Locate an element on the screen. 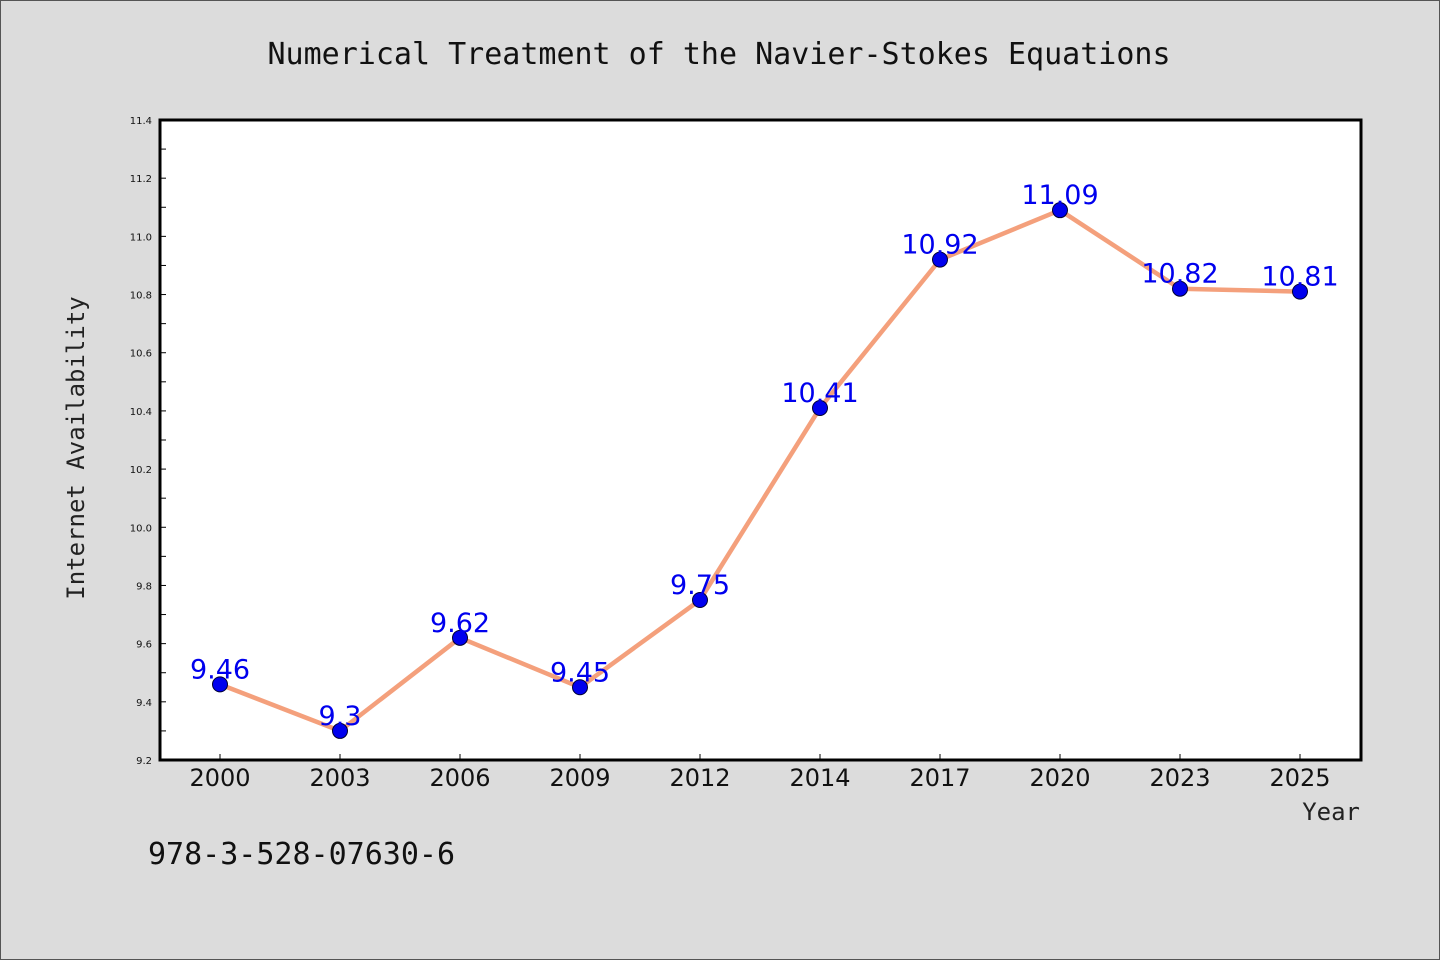  x-tick-label: 2012 is located at coordinates (699, 778).